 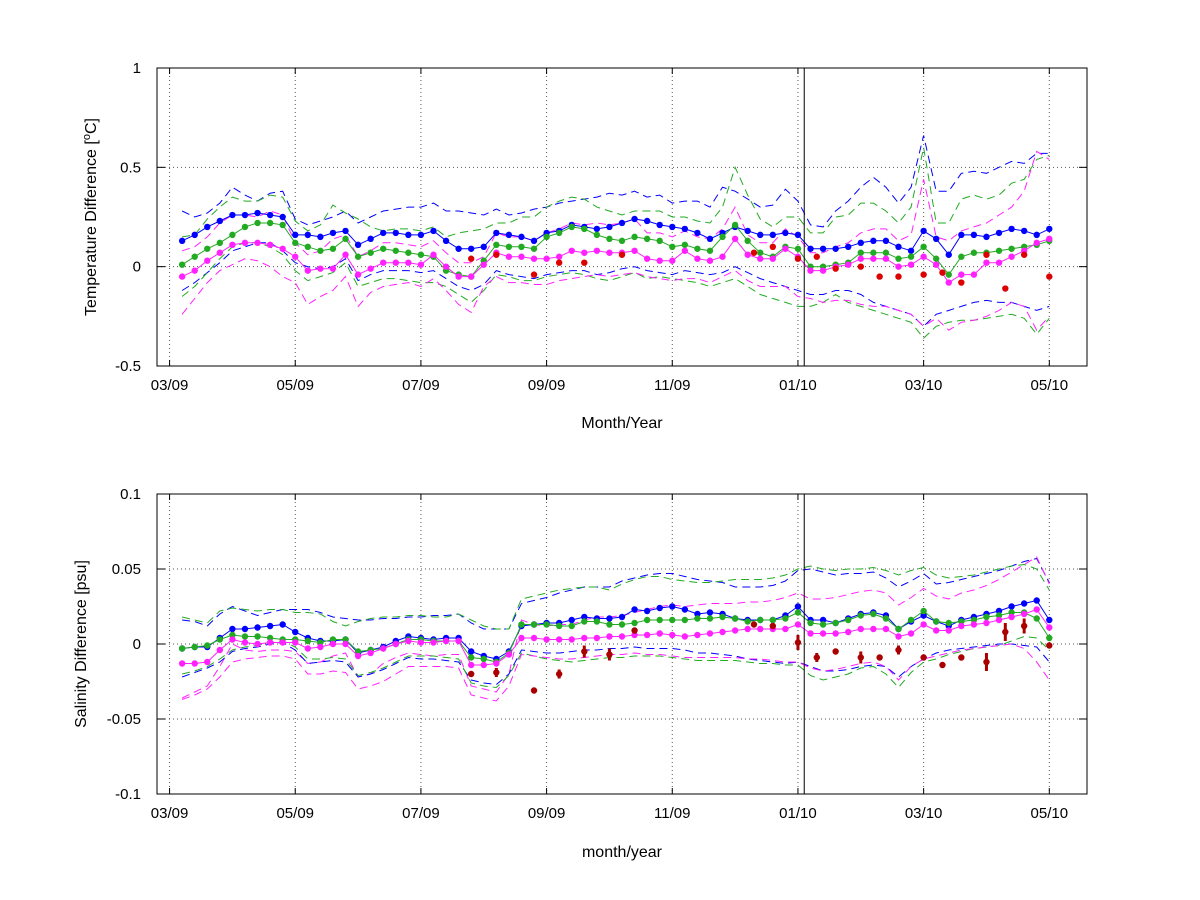 What do you see at coordinates (421, 813) in the screenshot?
I see `salinity-x-tick-label: 07/09` at bounding box center [421, 813].